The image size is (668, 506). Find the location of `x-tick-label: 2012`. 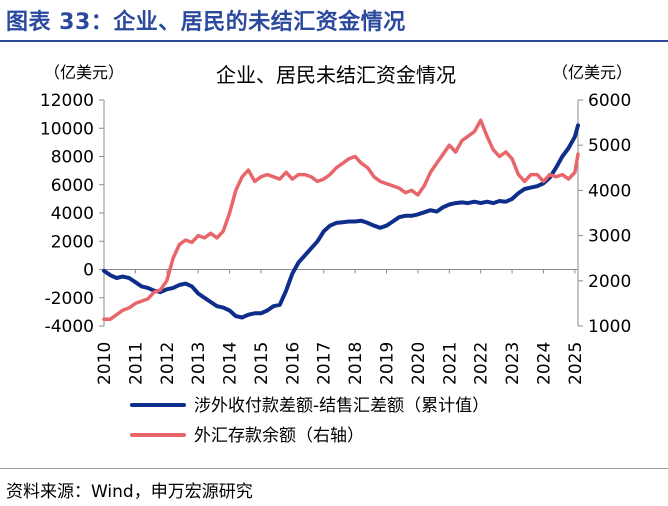

x-tick-label: 2012 is located at coordinates (168, 363).